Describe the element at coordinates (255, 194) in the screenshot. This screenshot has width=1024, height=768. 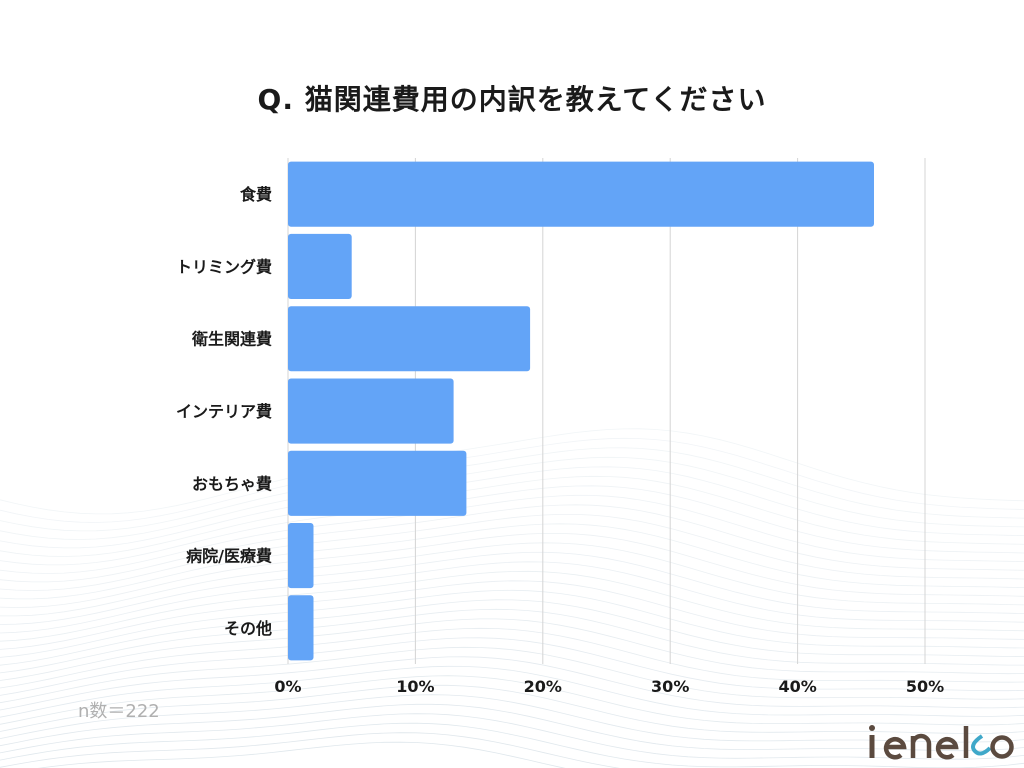
I see `category-label: 食費` at that location.